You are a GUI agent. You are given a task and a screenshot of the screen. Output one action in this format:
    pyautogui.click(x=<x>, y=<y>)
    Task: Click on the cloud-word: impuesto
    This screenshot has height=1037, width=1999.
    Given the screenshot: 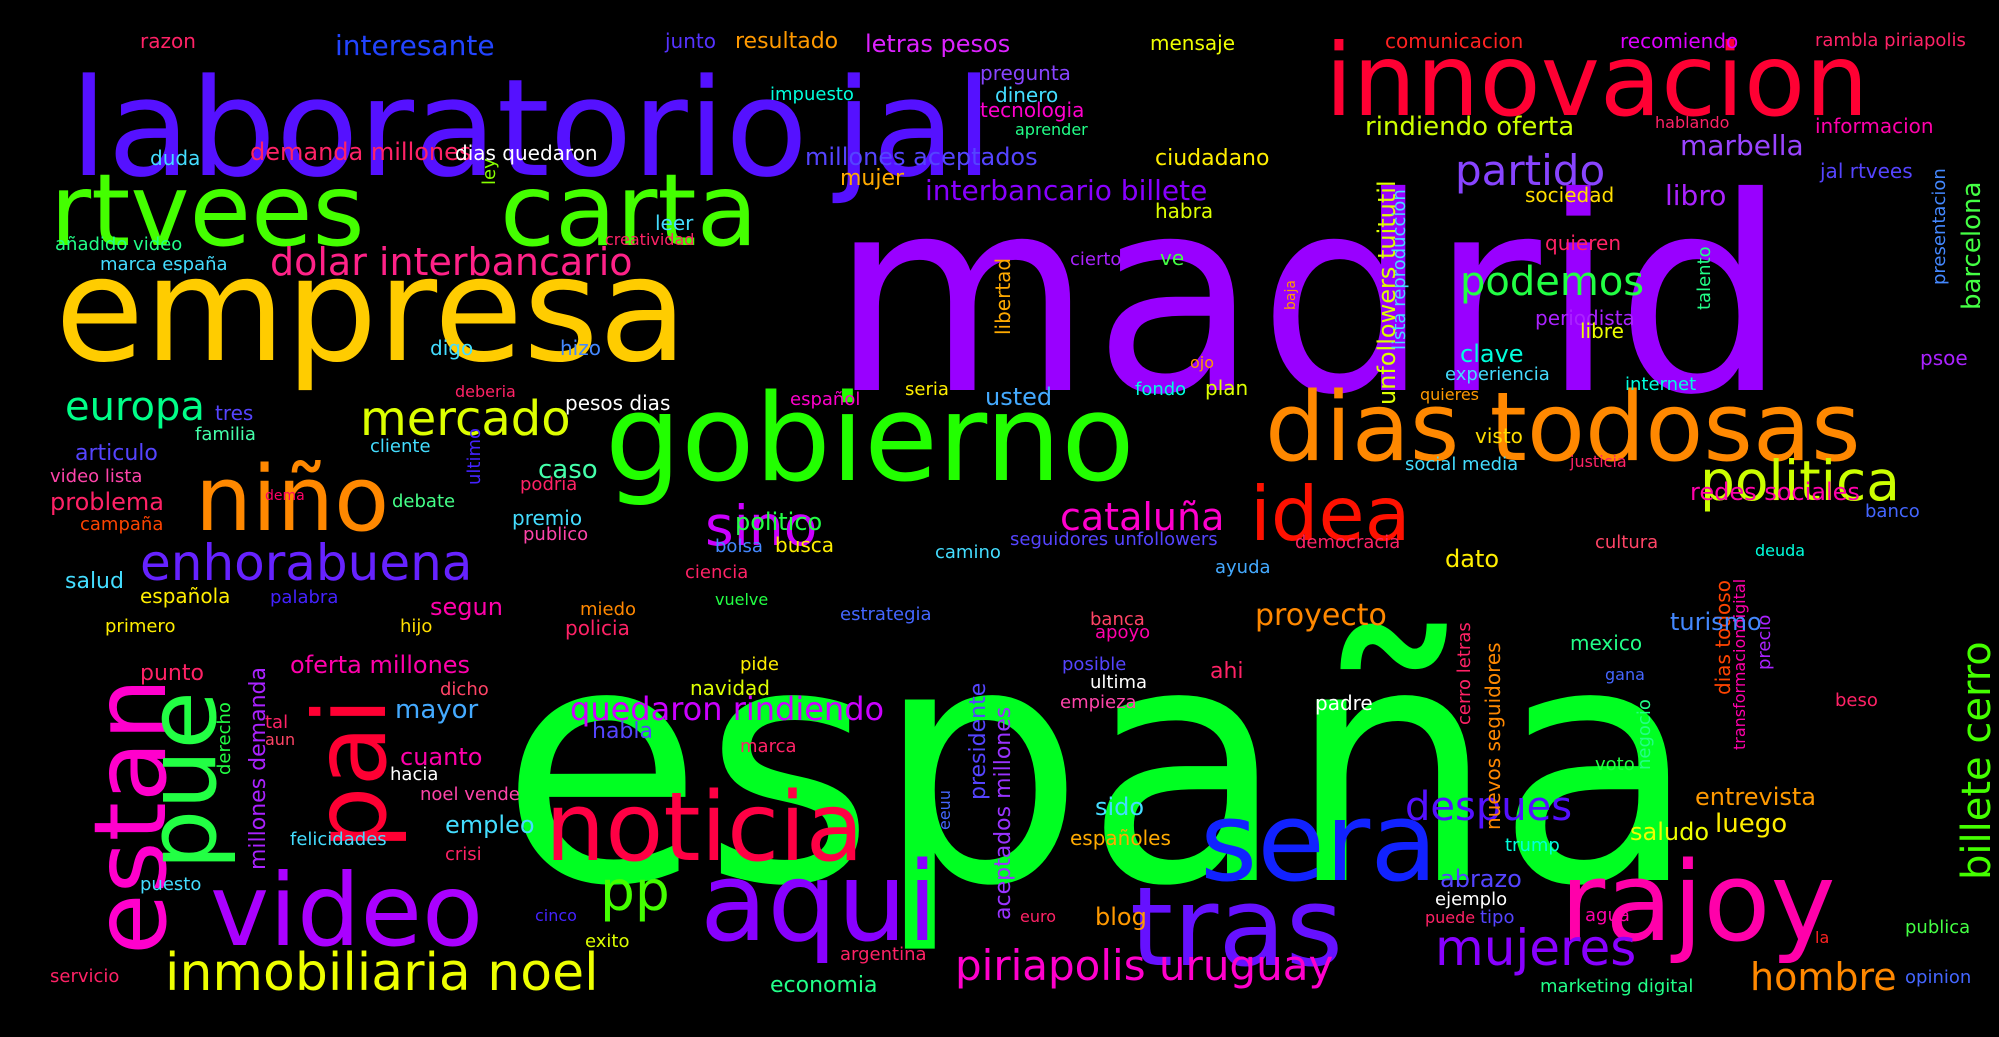 What is the action you would take?
    pyautogui.click(x=812, y=94)
    